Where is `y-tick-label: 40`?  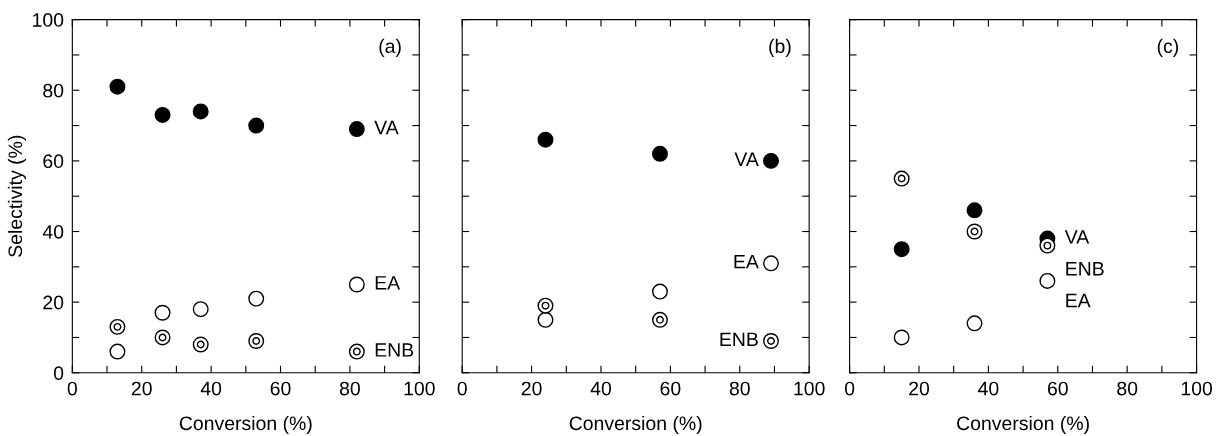
y-tick-label: 40 is located at coordinates (53, 231).